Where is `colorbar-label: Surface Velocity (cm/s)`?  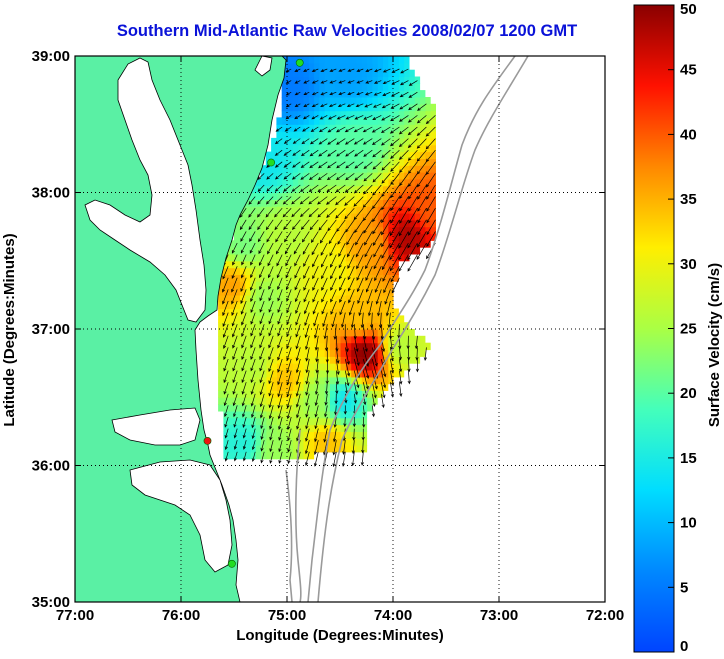
colorbar-label: Surface Velocity (cm/s) is located at coordinates (714, 345).